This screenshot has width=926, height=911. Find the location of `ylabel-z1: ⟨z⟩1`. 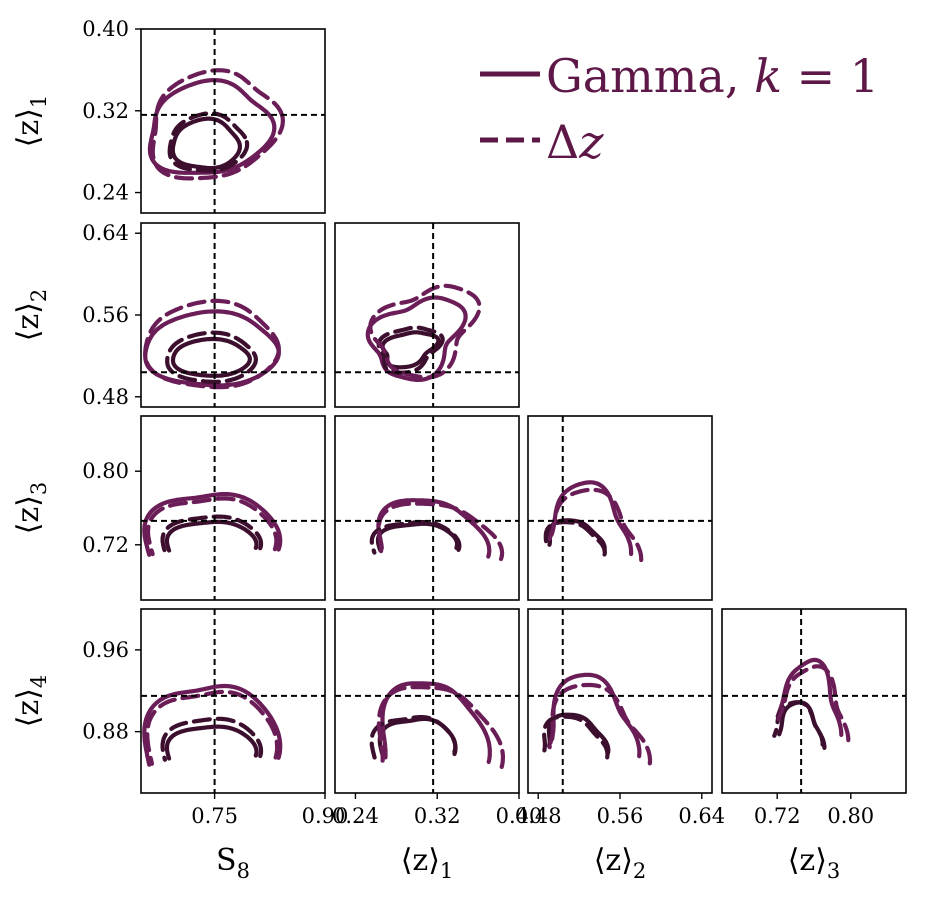

ylabel-z1: ⟨z⟩1 is located at coordinates (31, 121).